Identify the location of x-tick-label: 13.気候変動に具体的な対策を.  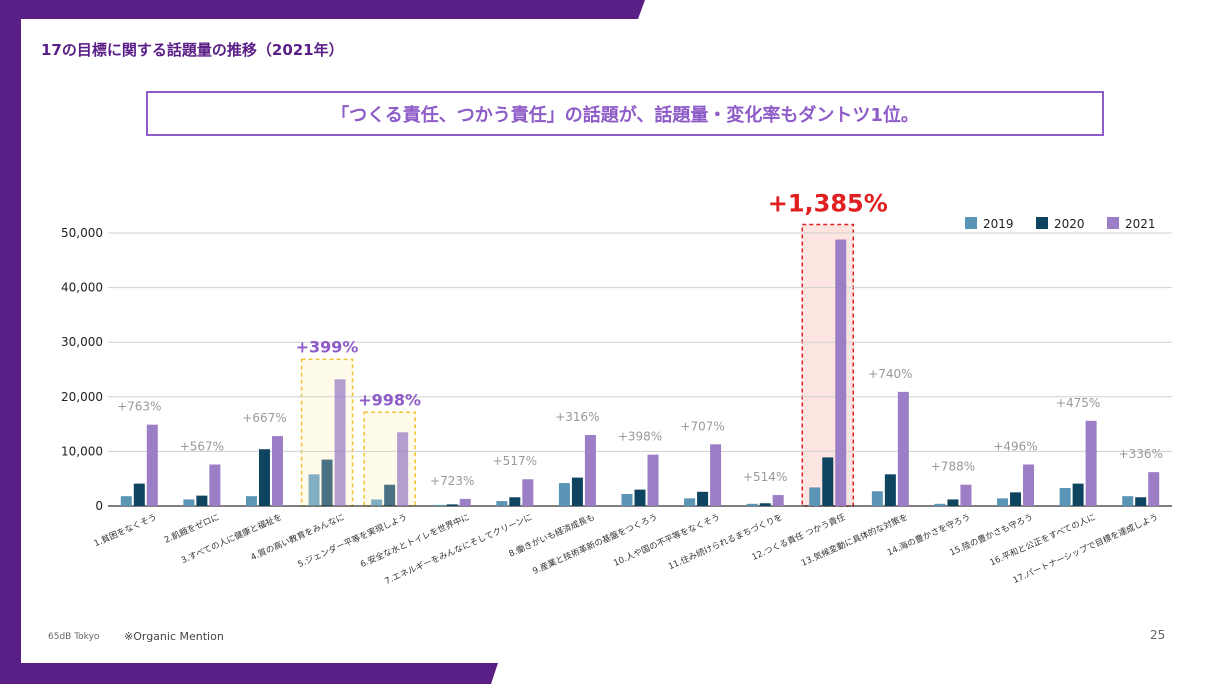
(855, 540).